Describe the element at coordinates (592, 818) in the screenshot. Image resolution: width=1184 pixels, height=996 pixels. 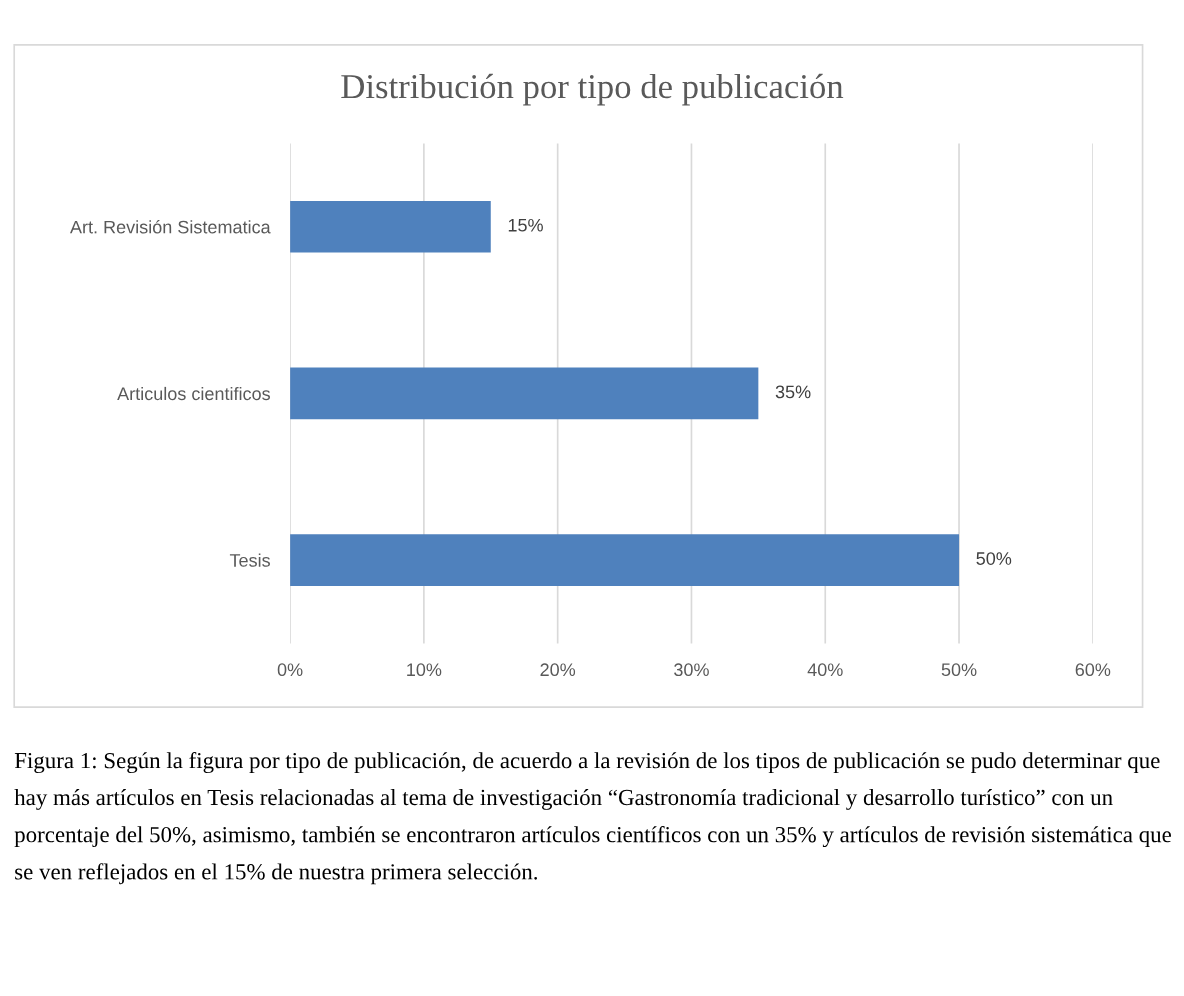
I see `text: Figura 1: Según la figura por tipo de publicación, de acuerdo a la revisión de los tipos de publicación se pudo determinar que hay más artículos en Tesis relacionadas al tema de investigación “Gastronomía tradicional y desarrollo turístico” con un porcentaje del 50%, asimismo, también se encontraron artículos científicos con un 35% y artículos de revisión sistemática que se ven reflejados en el 15% de nuestra primera selección.` at that location.